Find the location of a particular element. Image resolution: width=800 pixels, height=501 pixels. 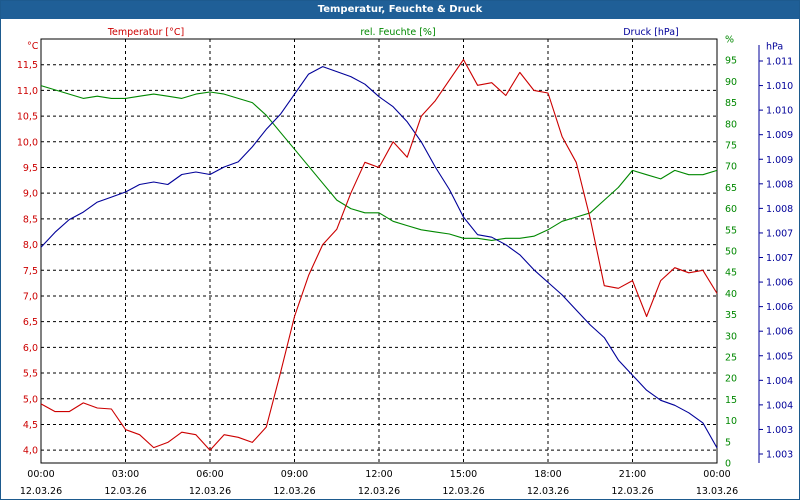

temperature-axis-tick-label: 10,0 is located at coordinates (27, 142).